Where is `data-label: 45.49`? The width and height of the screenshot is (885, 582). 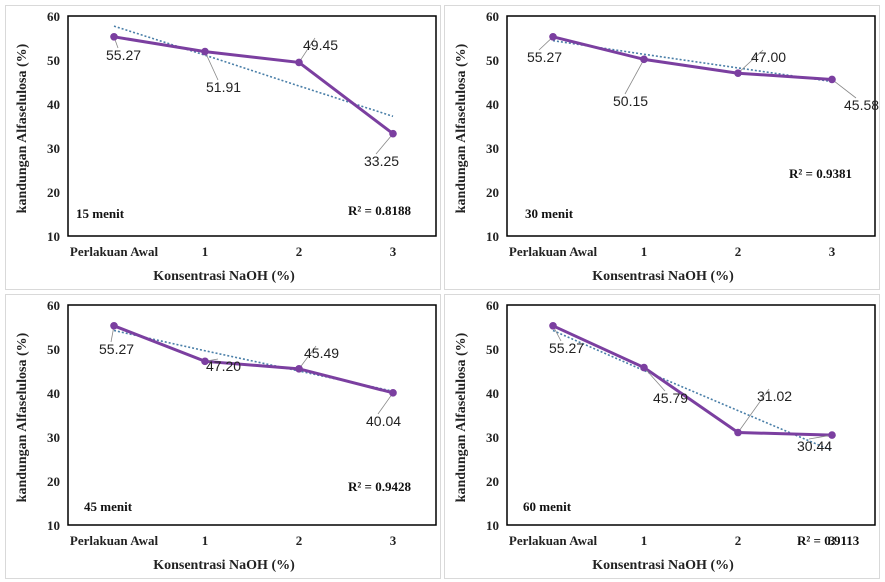
data-label: 45.49 is located at coordinates (321, 353).